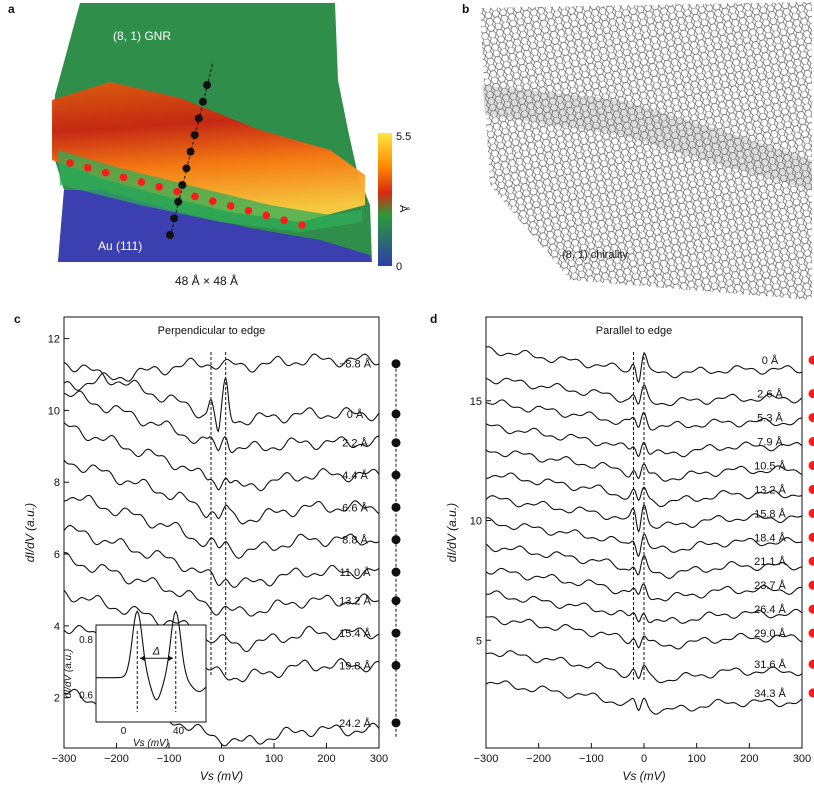 The width and height of the screenshot is (814, 798). What do you see at coordinates (156, 651) in the screenshot?
I see `inset-delta-label: Δ` at bounding box center [156, 651].